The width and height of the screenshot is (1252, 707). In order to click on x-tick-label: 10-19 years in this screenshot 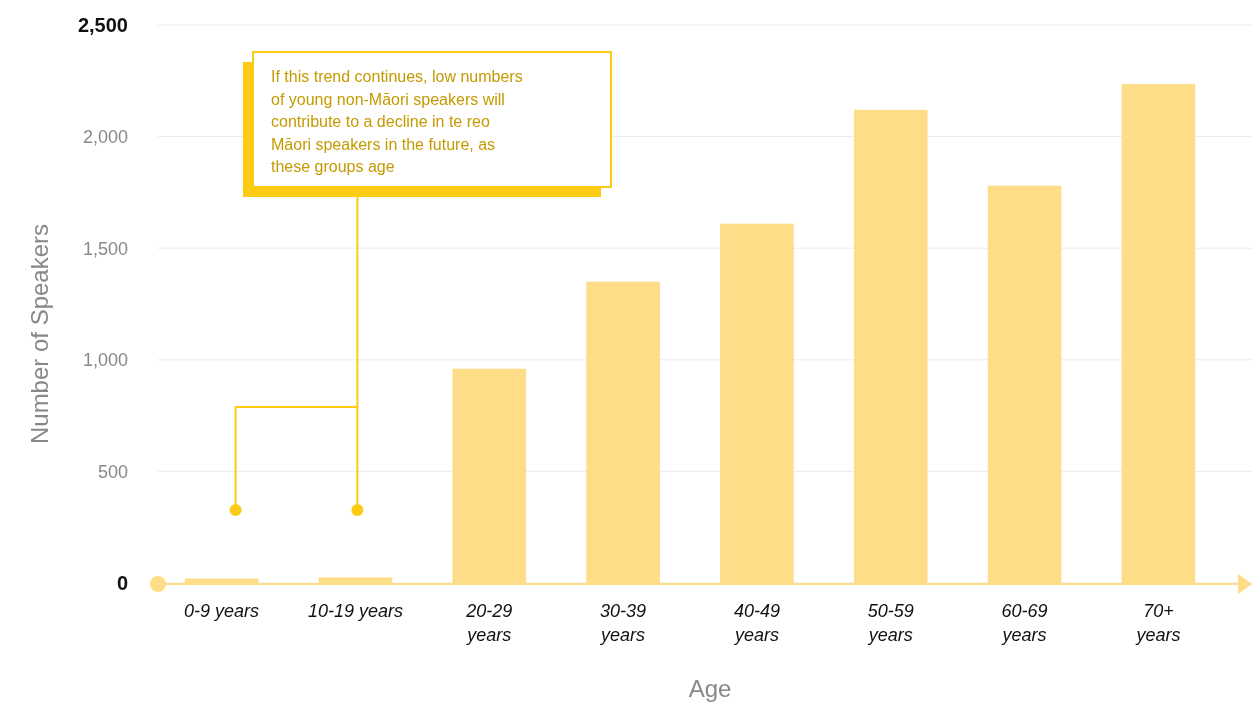, I will do `click(355, 611)`.